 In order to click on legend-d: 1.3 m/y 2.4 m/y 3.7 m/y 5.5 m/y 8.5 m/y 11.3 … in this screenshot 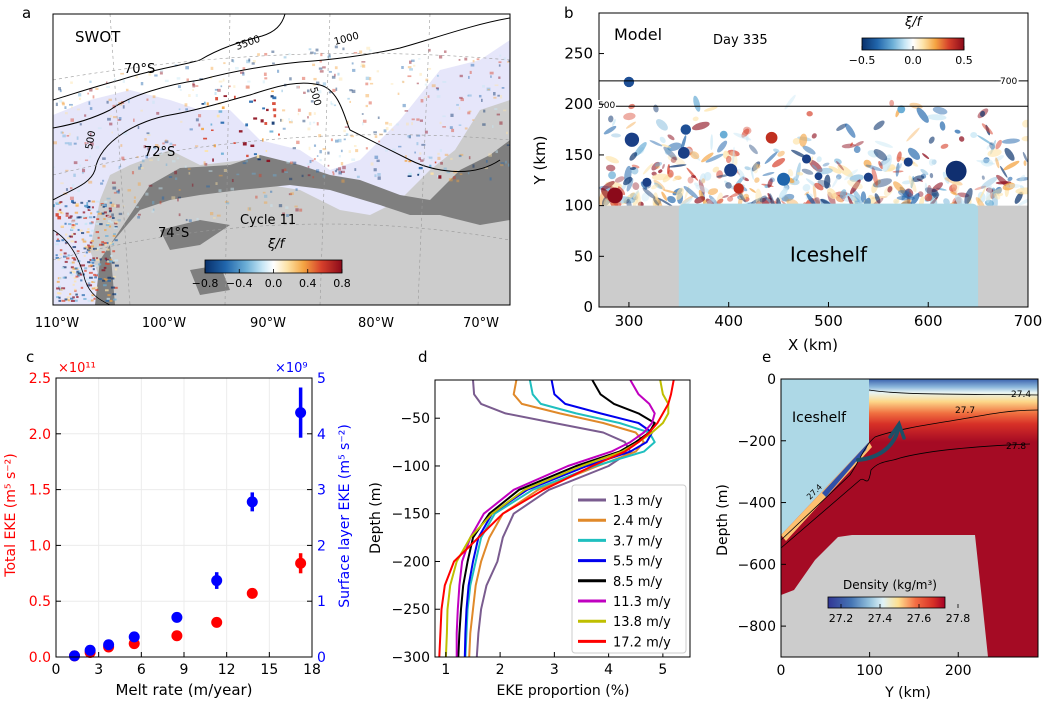, I will do `click(629, 569)`.